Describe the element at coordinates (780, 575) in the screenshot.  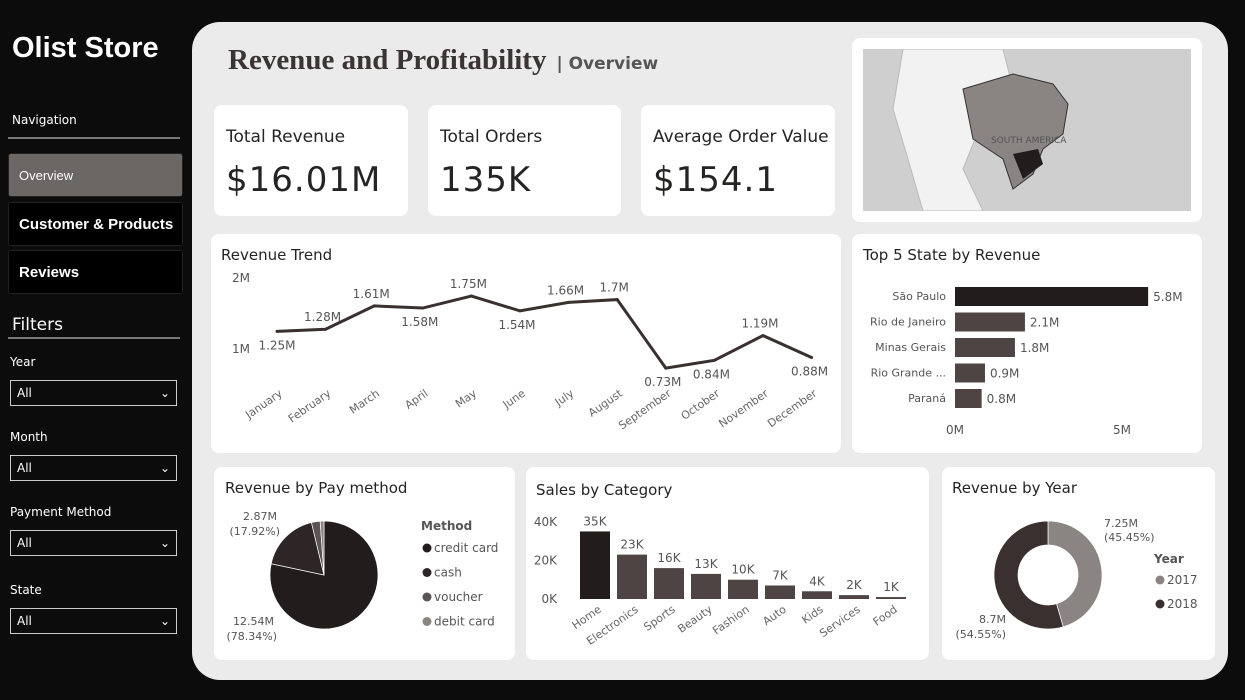
I see `data-label: 7K` at that location.